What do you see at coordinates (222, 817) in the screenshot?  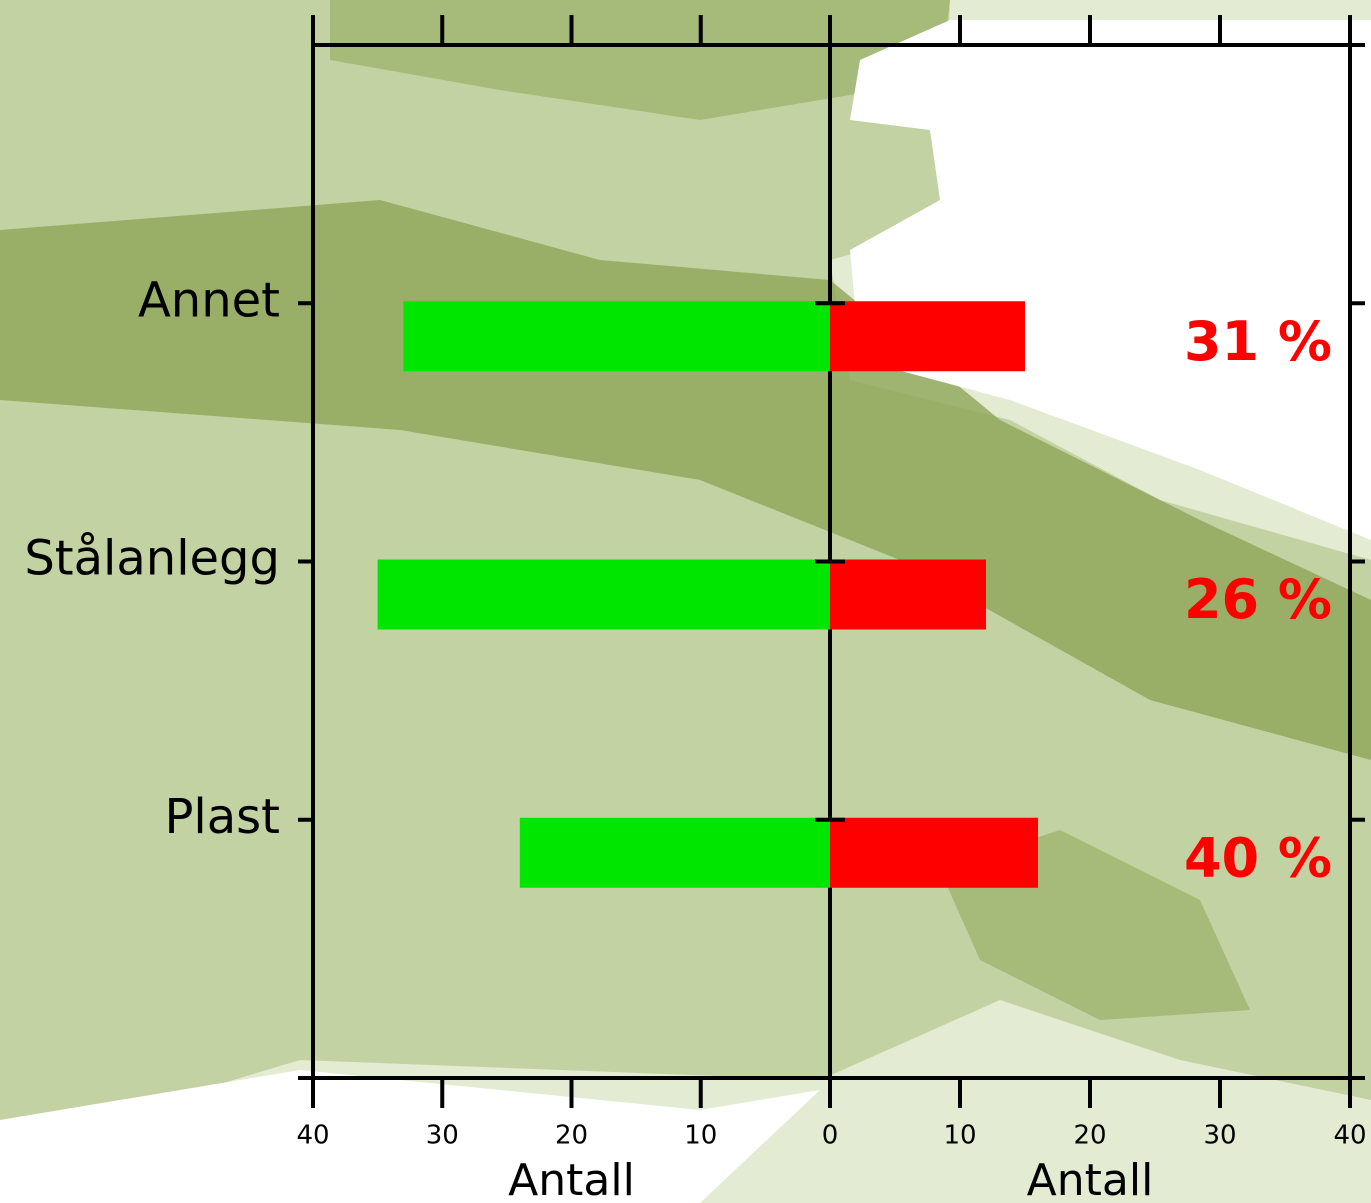 I see `category-label: Plast` at bounding box center [222, 817].